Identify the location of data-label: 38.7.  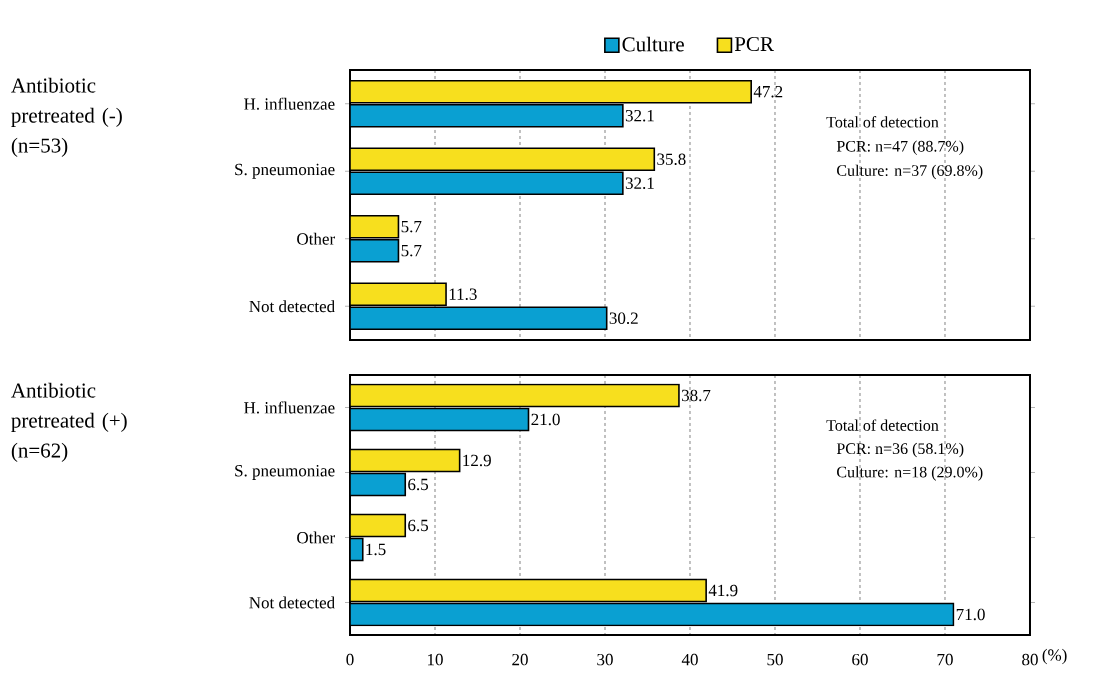
(696, 395).